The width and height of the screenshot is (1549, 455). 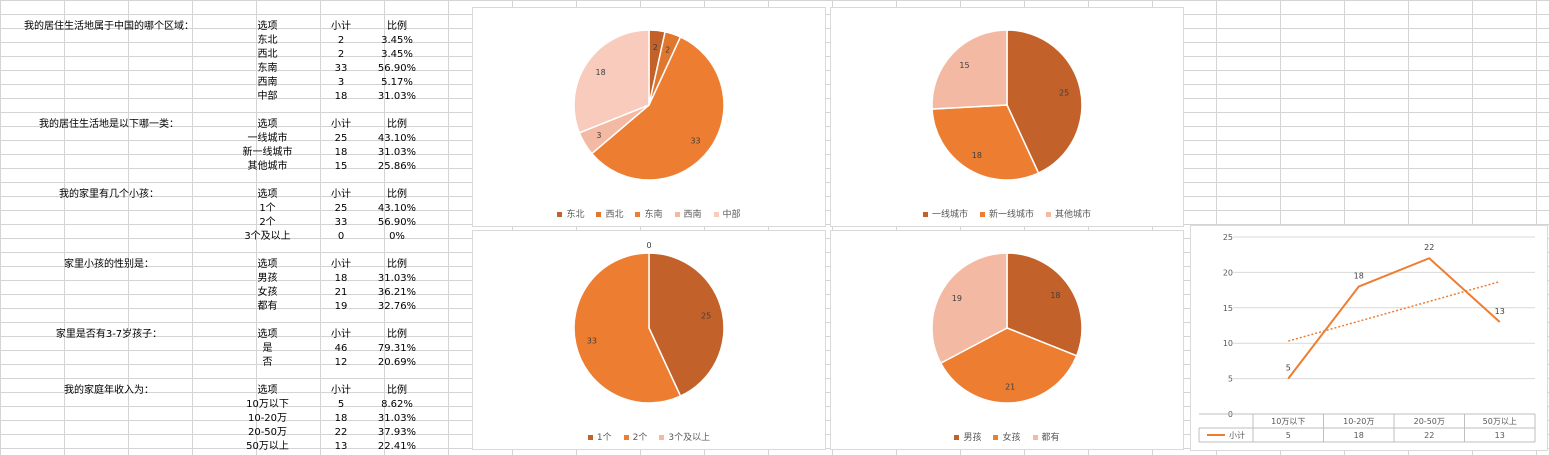 I want to click on legend-item: 新一线城市, so click(x=1006, y=213).